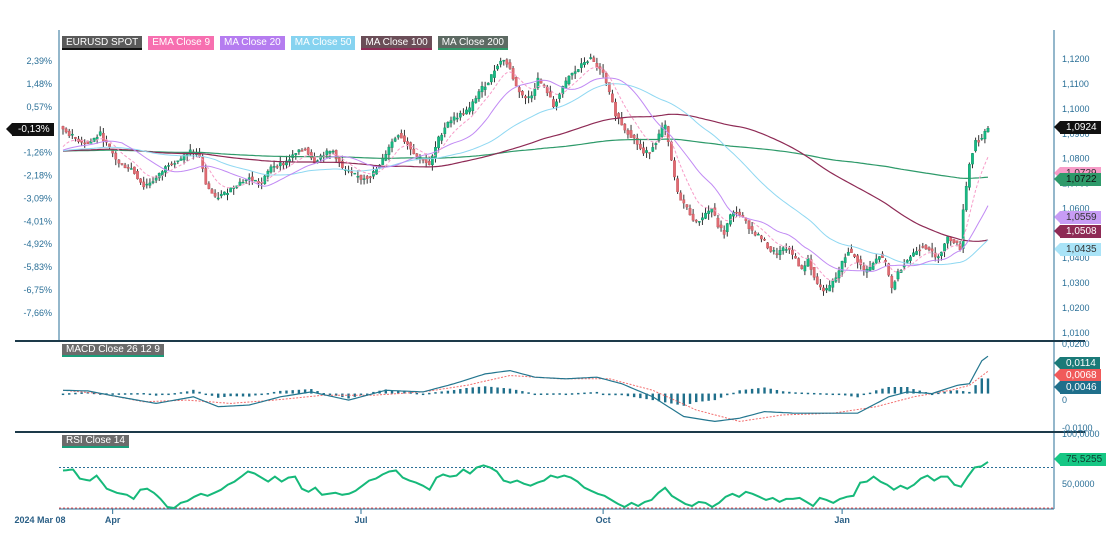 This screenshot has width=1119, height=536. Describe the element at coordinates (252, 43) in the screenshot. I see `legend-ma-close-20: MA Close 20` at that location.